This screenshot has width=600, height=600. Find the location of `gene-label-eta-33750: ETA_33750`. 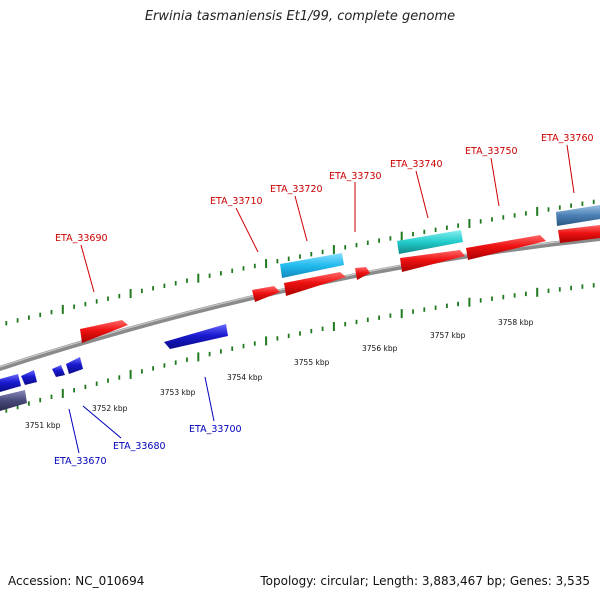

gene-label-eta-33750: ETA_33750 is located at coordinates (491, 151).